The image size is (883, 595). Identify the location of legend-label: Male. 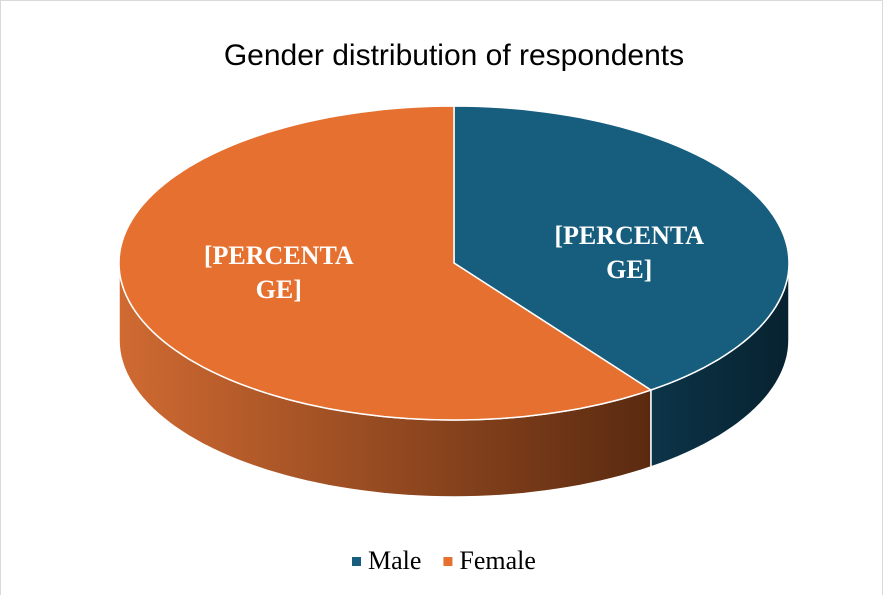
(394, 560).